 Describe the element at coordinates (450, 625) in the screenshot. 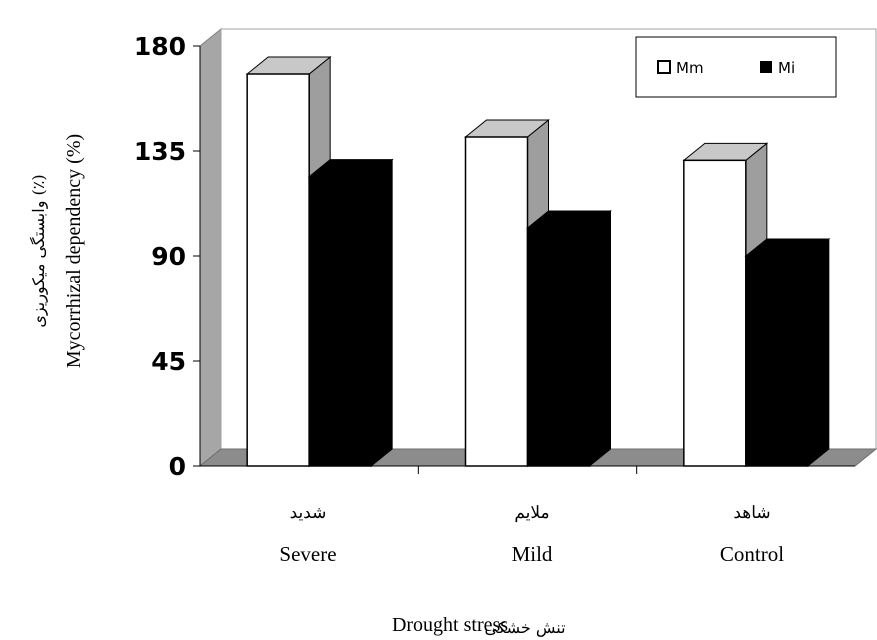

I see `x-axis-title: Drought stress` at that location.